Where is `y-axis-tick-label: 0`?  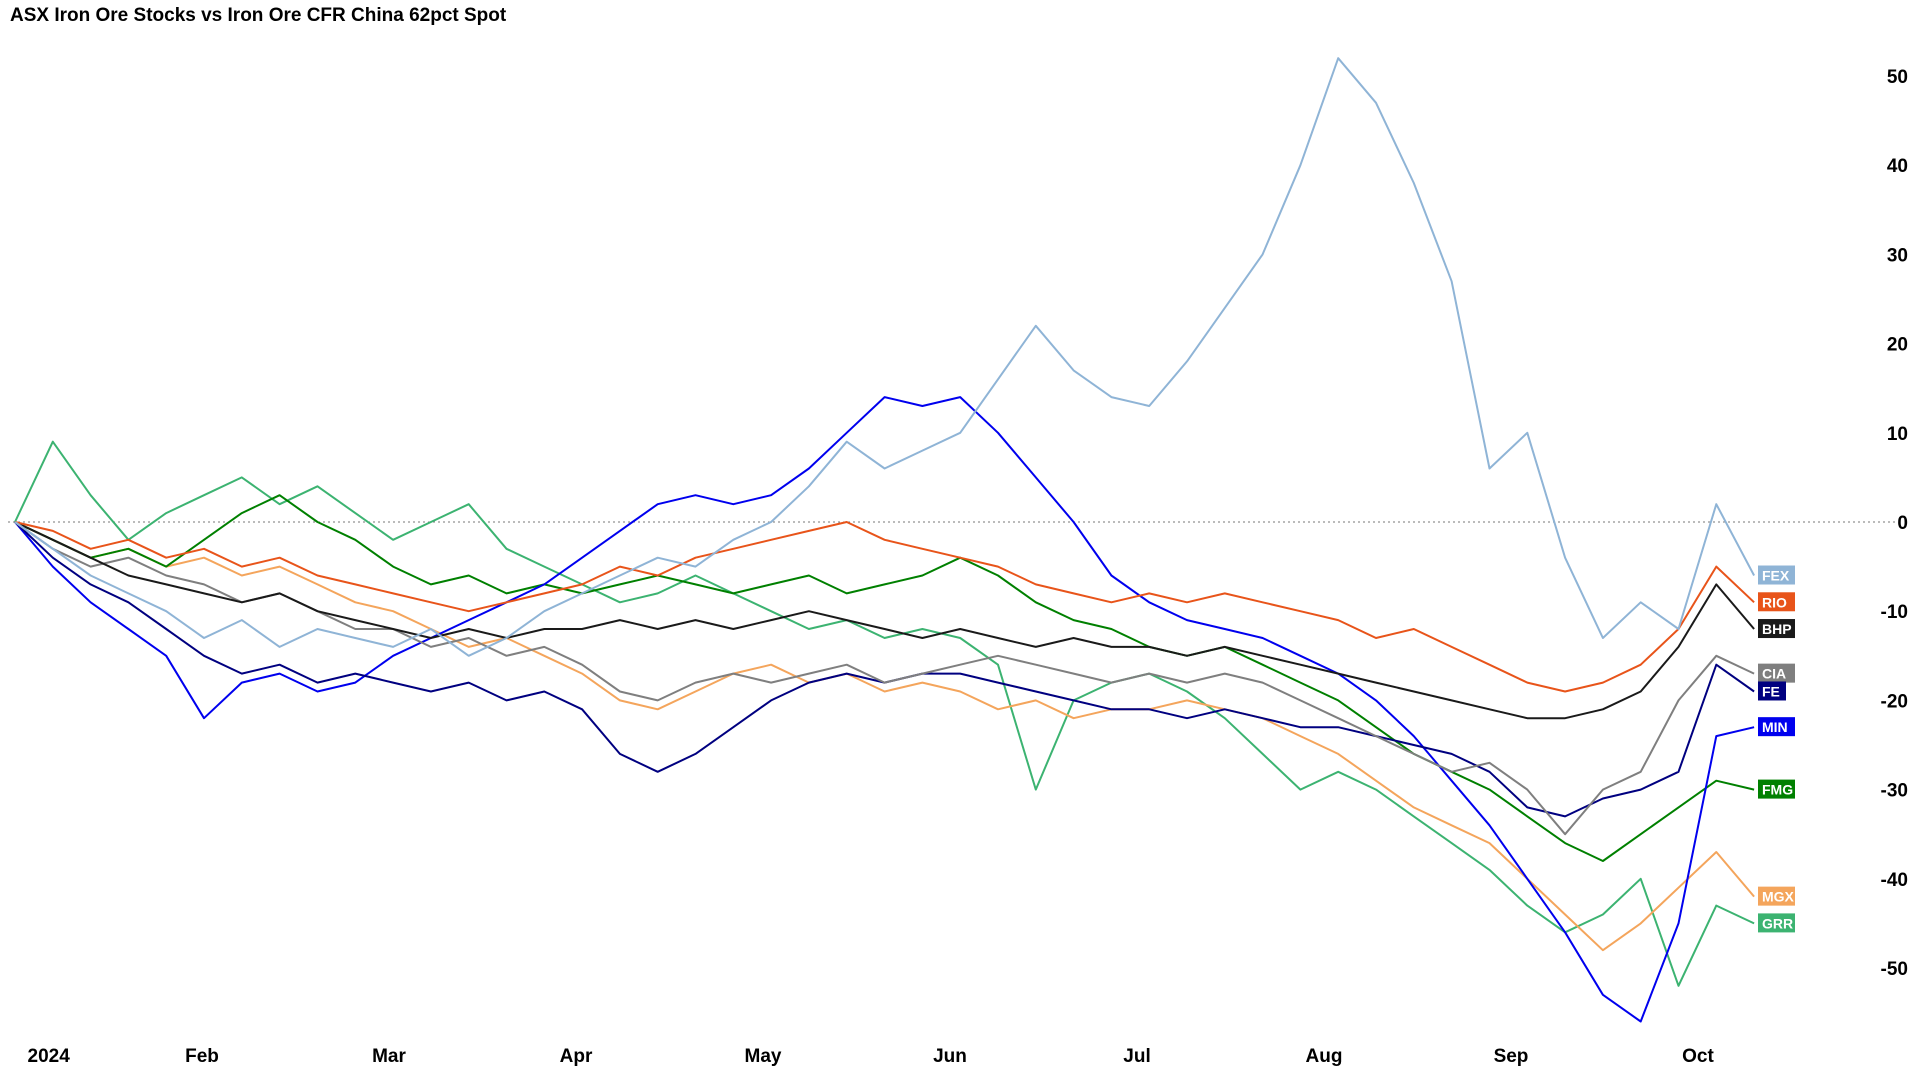
y-axis-tick-label: 0 is located at coordinates (1902, 523).